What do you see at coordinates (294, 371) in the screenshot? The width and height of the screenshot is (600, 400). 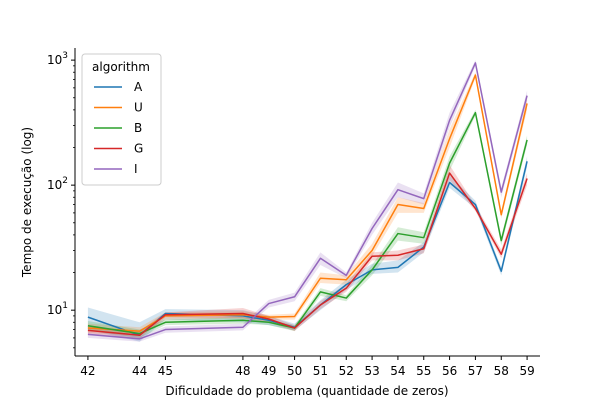 I see `x-tick-label: 50` at bounding box center [294, 371].